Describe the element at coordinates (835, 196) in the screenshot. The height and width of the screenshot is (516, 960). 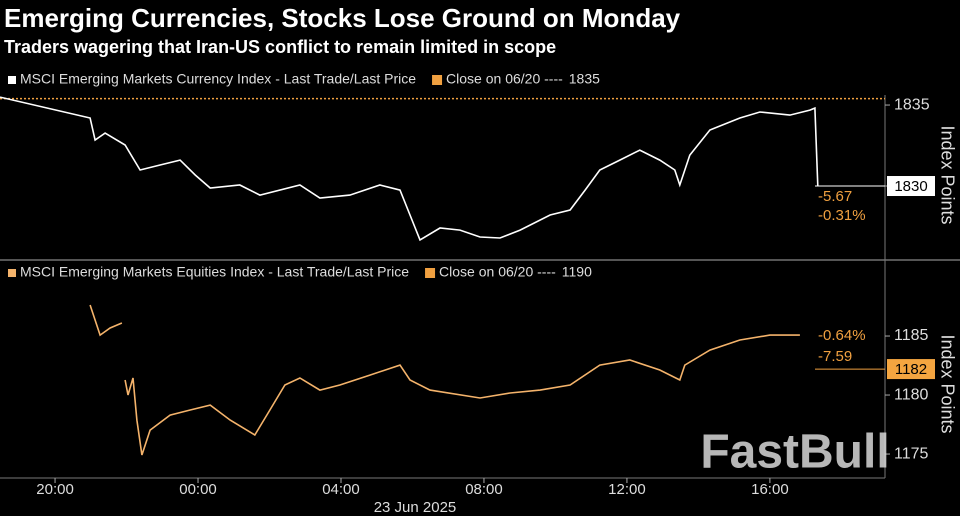
I see `annotation: -5.67` at that location.